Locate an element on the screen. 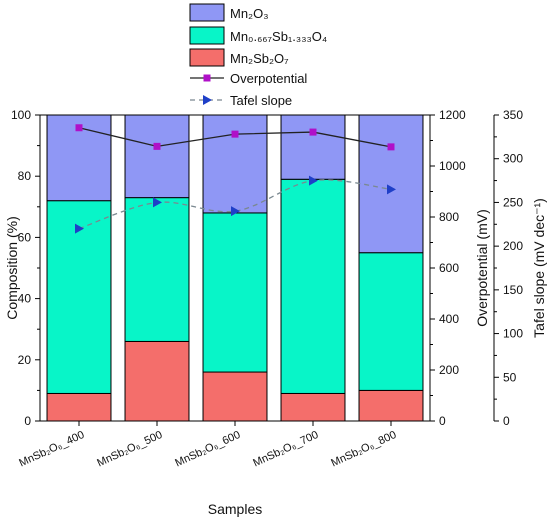  tafel-axis: 0 50 100 150 200 250 300 350 is located at coordinates (508, 268).